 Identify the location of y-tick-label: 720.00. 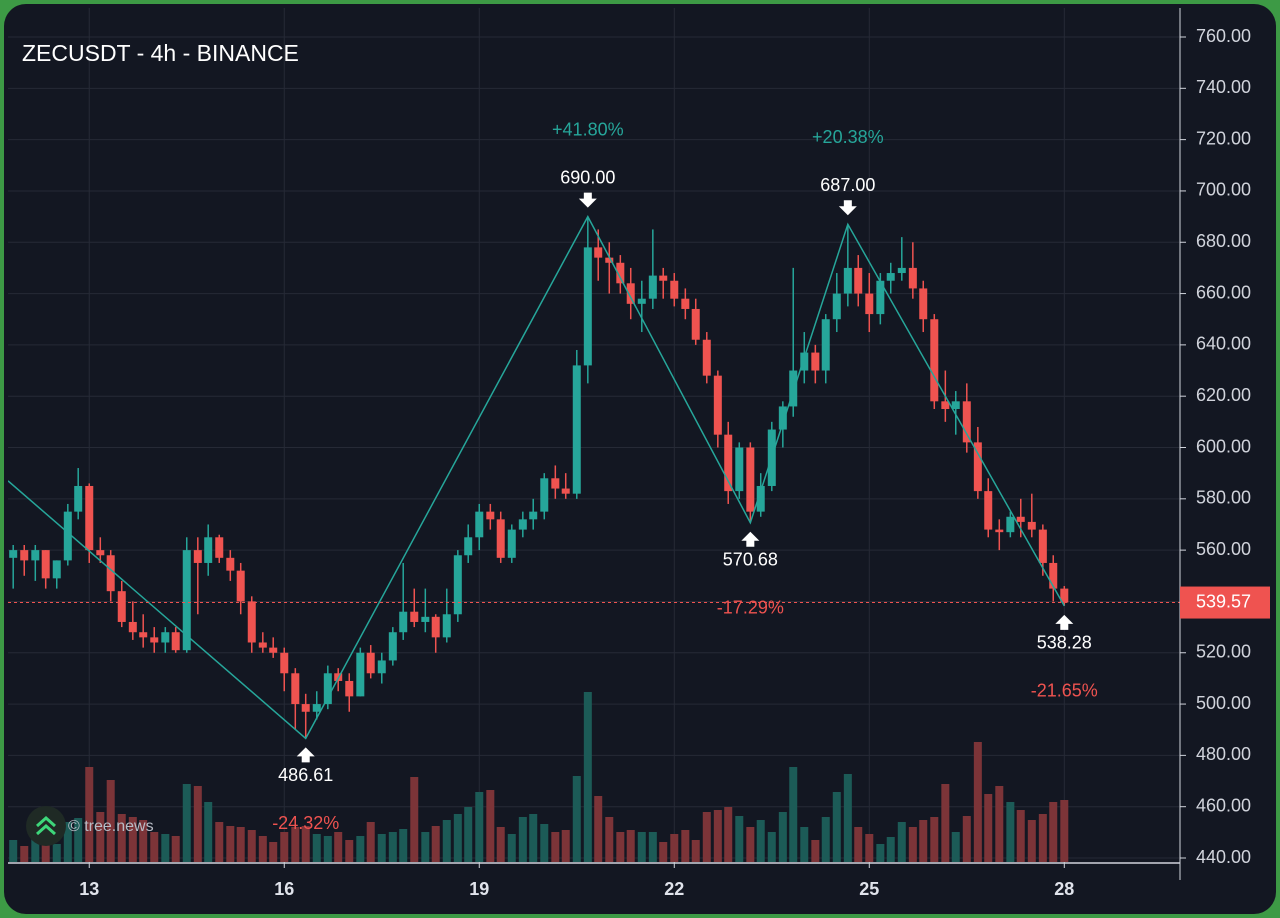
(1223, 138).